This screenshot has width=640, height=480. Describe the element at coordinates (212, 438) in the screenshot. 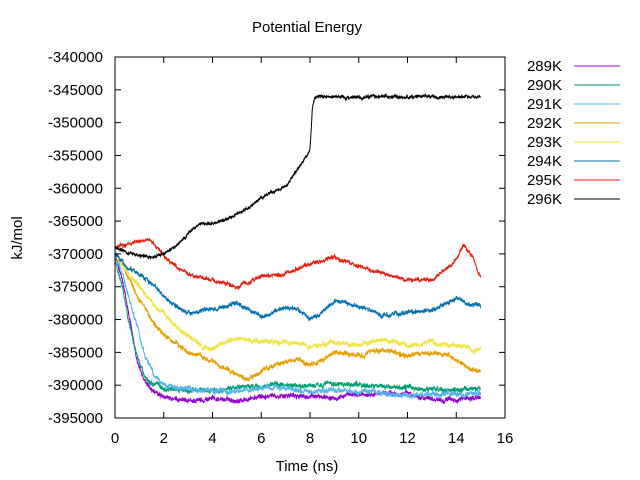

I see `x-tick-label: 4` at that location.